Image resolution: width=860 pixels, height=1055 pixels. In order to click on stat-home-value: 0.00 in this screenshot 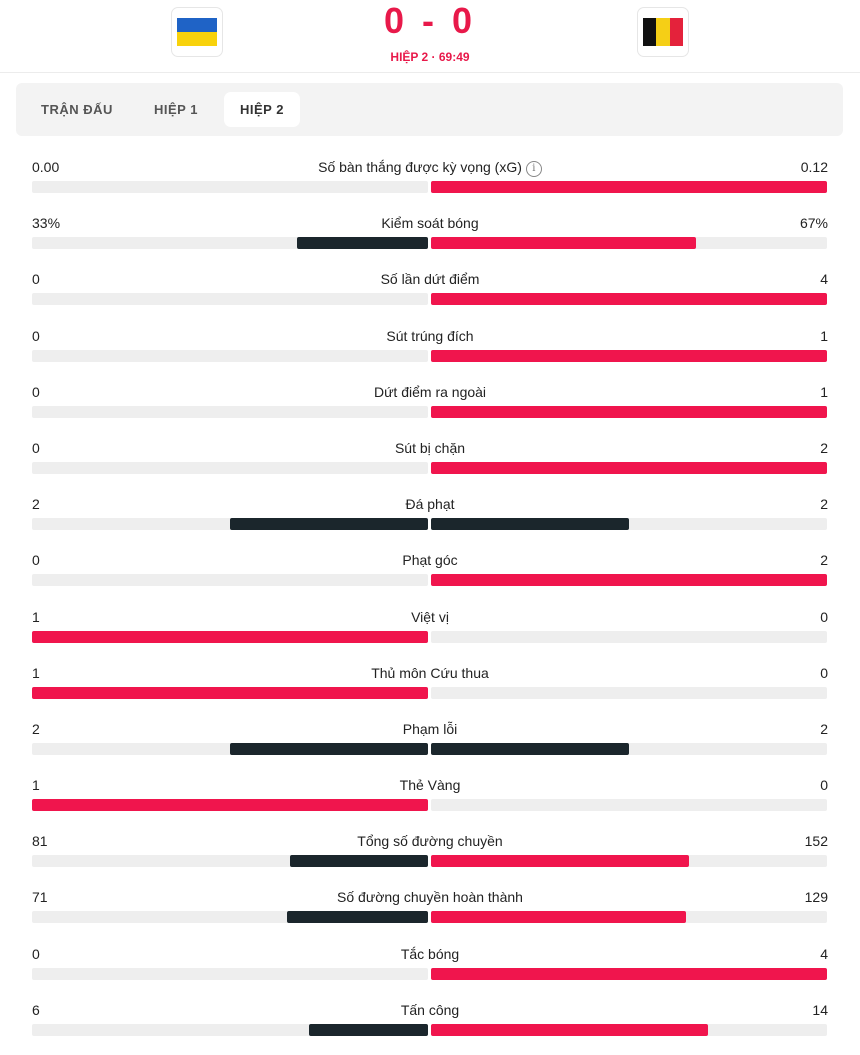, I will do `click(46, 167)`.